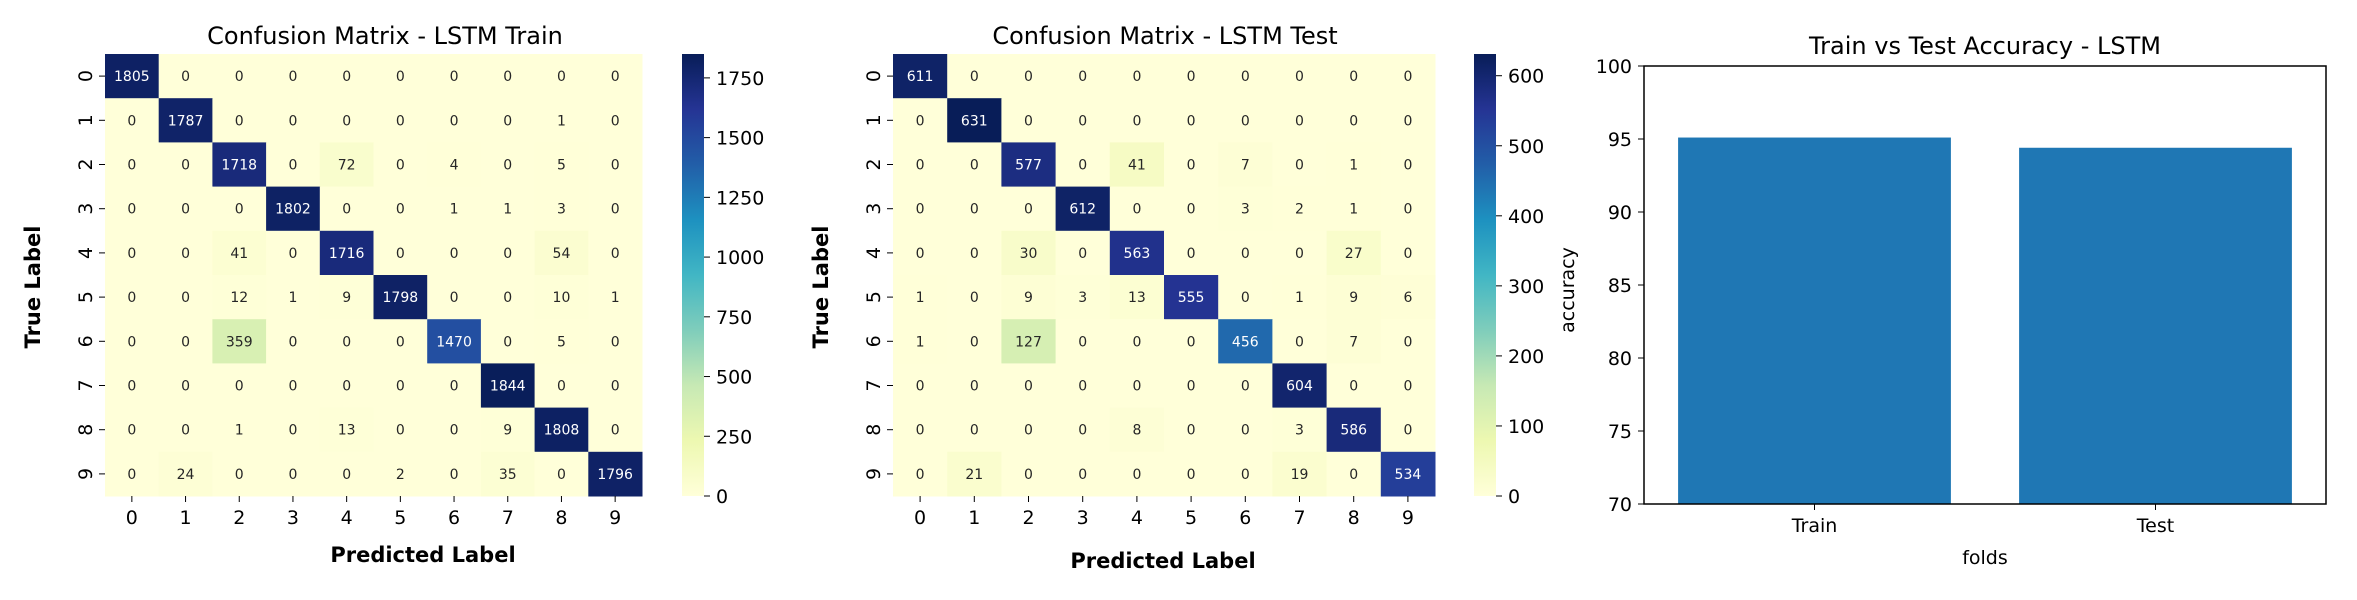  Describe the element at coordinates (722, 497) in the screenshot. I see `colorbar-tick-label: 0` at that location.